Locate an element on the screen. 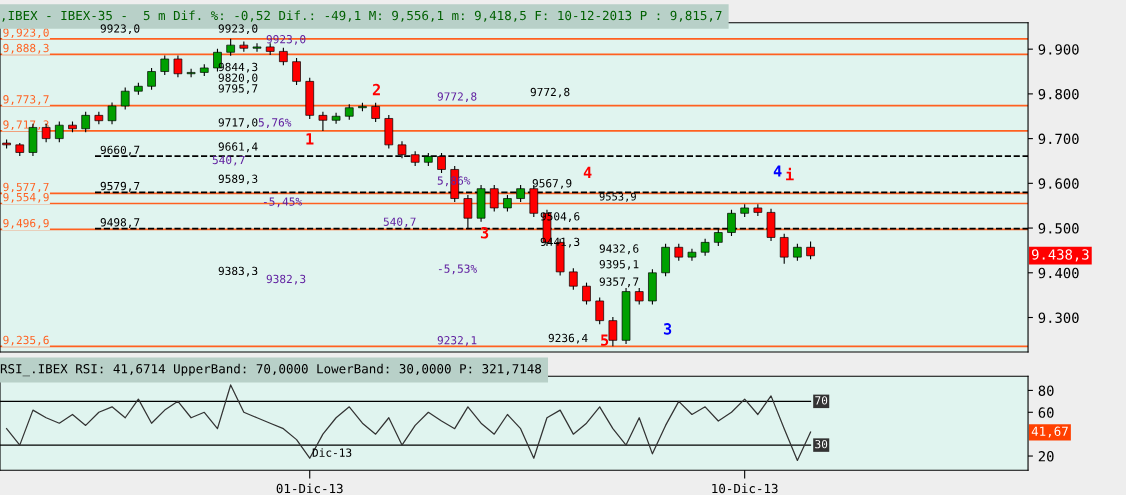 The height and width of the screenshot is (495, 1126). y-tick-label: 9.900 is located at coordinates (1058, 49).